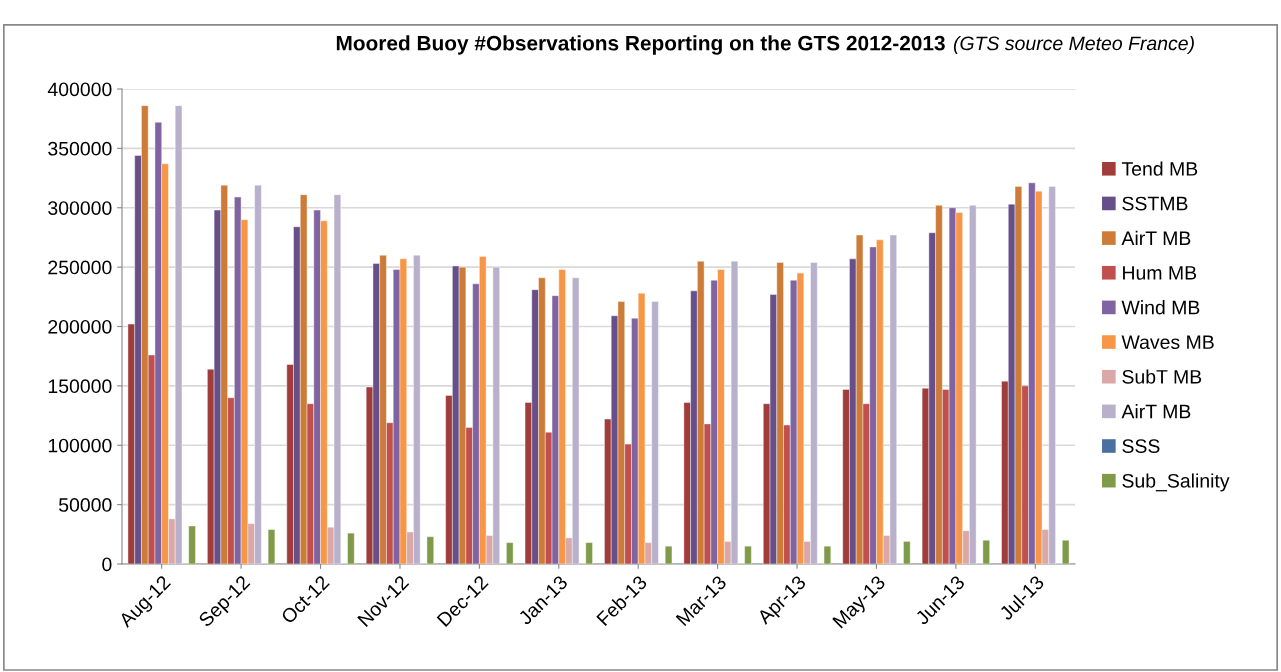  What do you see at coordinates (80, 148) in the screenshot?
I see `y-tick-label: 350000` at bounding box center [80, 148].